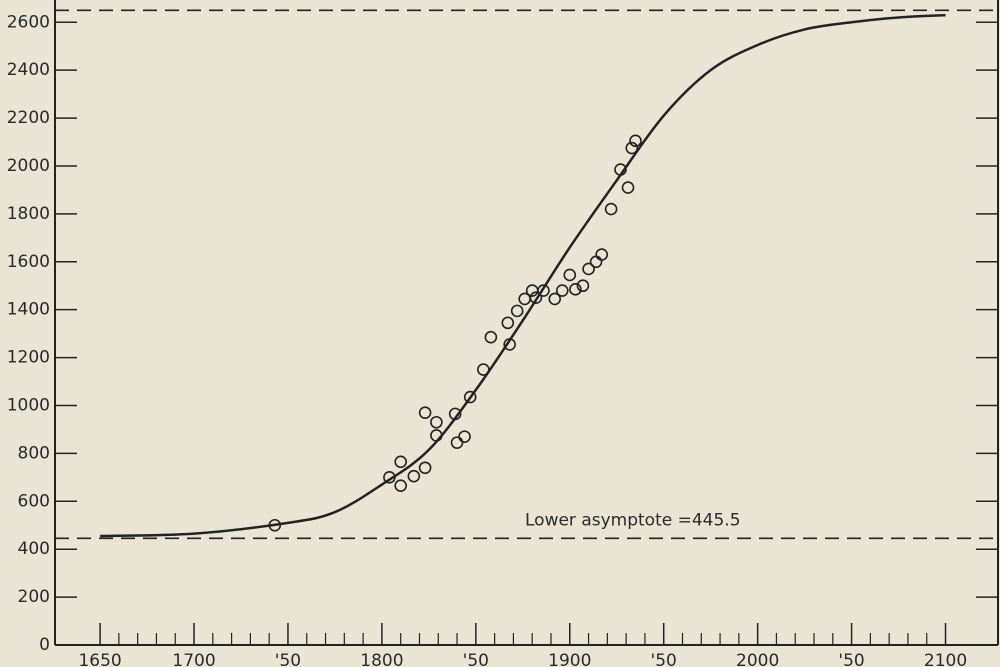 This screenshot has width=1000, height=667. Describe the element at coordinates (28, 70) in the screenshot. I see `y-tick-label: 2400` at that location.